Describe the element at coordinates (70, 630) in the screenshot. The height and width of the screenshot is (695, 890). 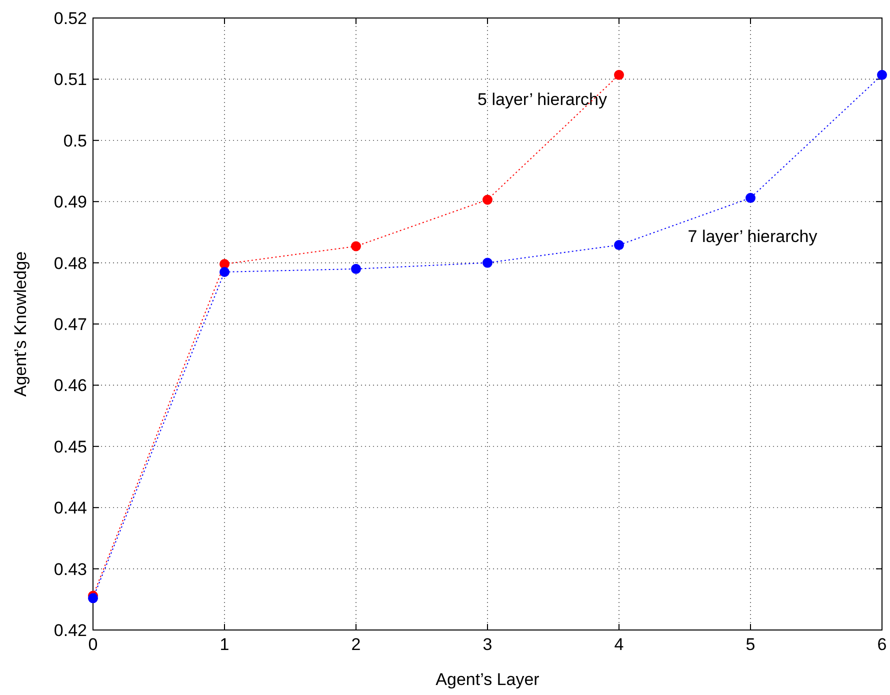
I see `y-tick-label: 0.42` at that location.